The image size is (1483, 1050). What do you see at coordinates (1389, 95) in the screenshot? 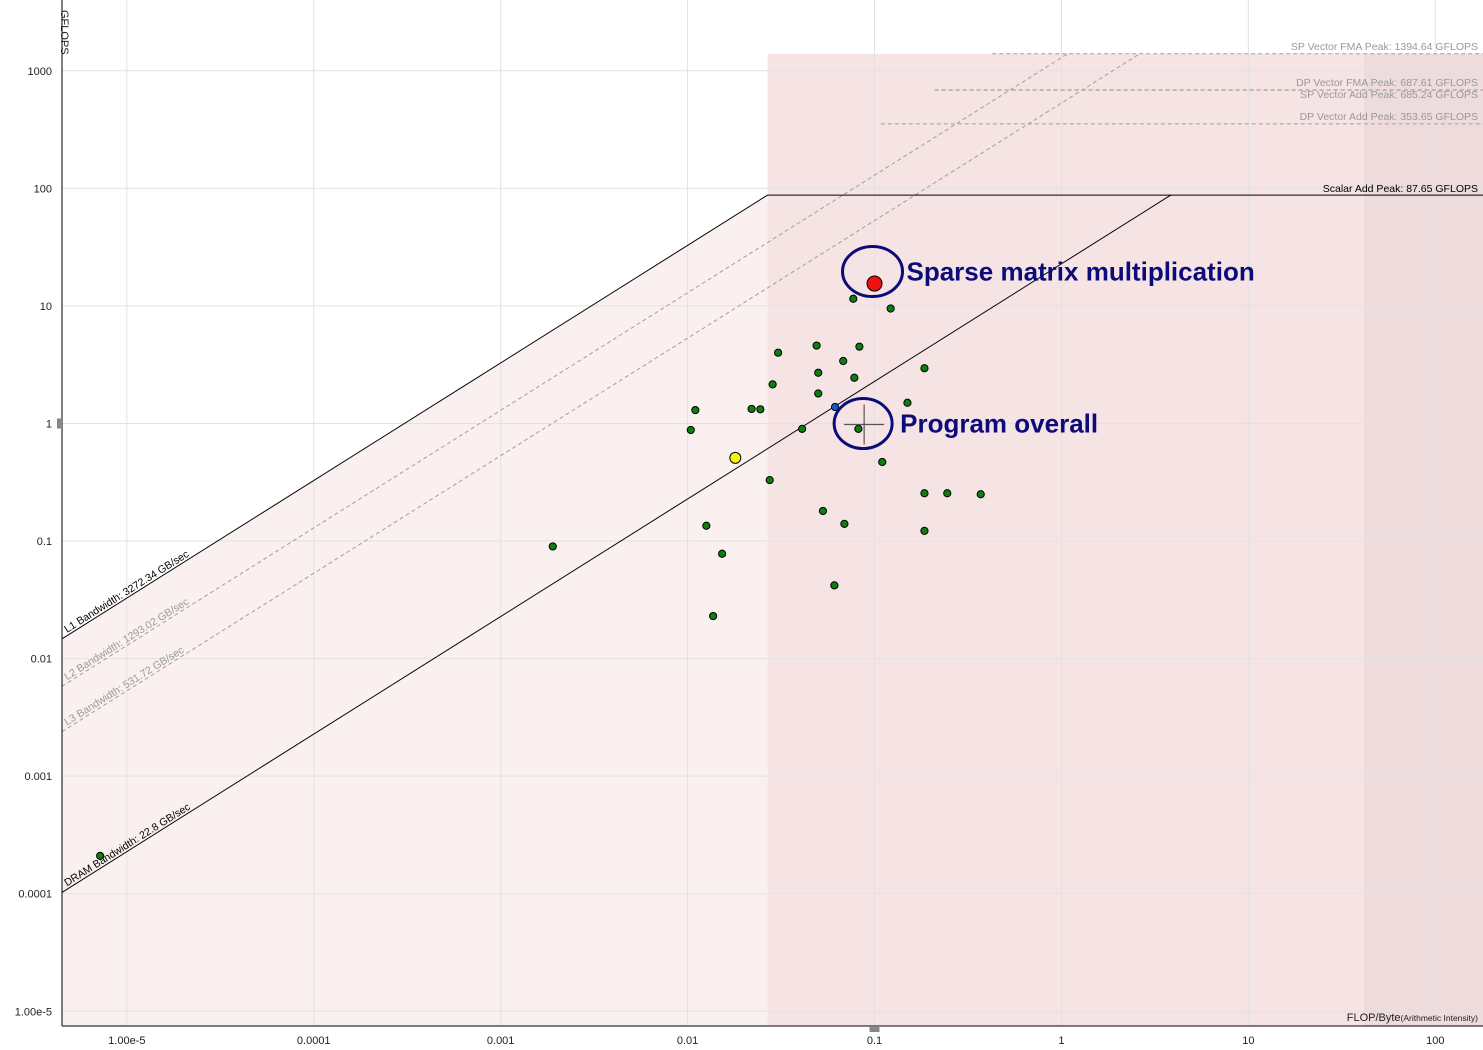
I see `compute-roof-label: SP Vector Add Peak: 685.24 GFLOPS` at bounding box center [1389, 95].